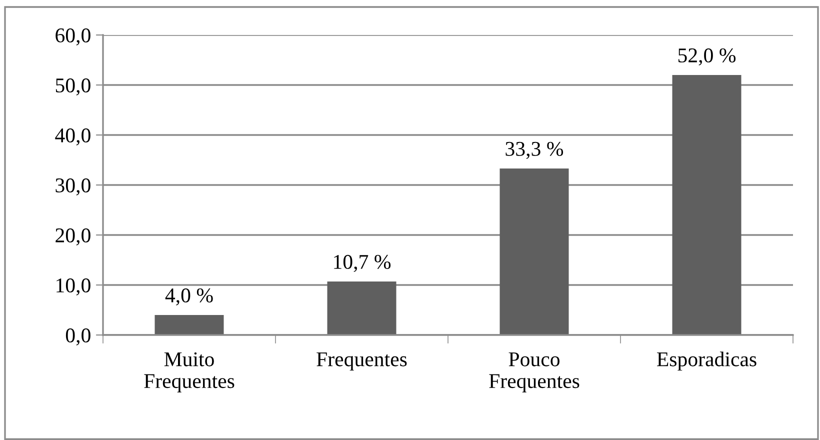 This screenshot has height=440, width=820. What do you see at coordinates (189, 372) in the screenshot?
I see `x-tick-label: Muito Frequentes` at bounding box center [189, 372].